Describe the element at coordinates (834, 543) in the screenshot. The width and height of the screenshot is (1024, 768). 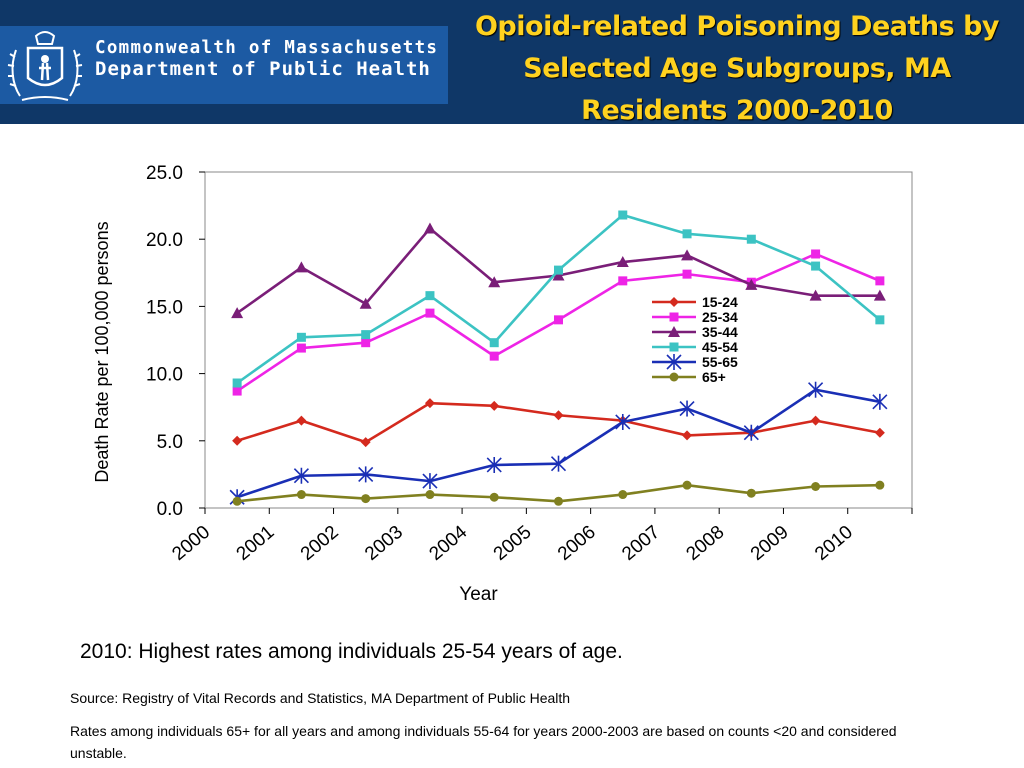
I see `x-tick-label: 2010` at that location.